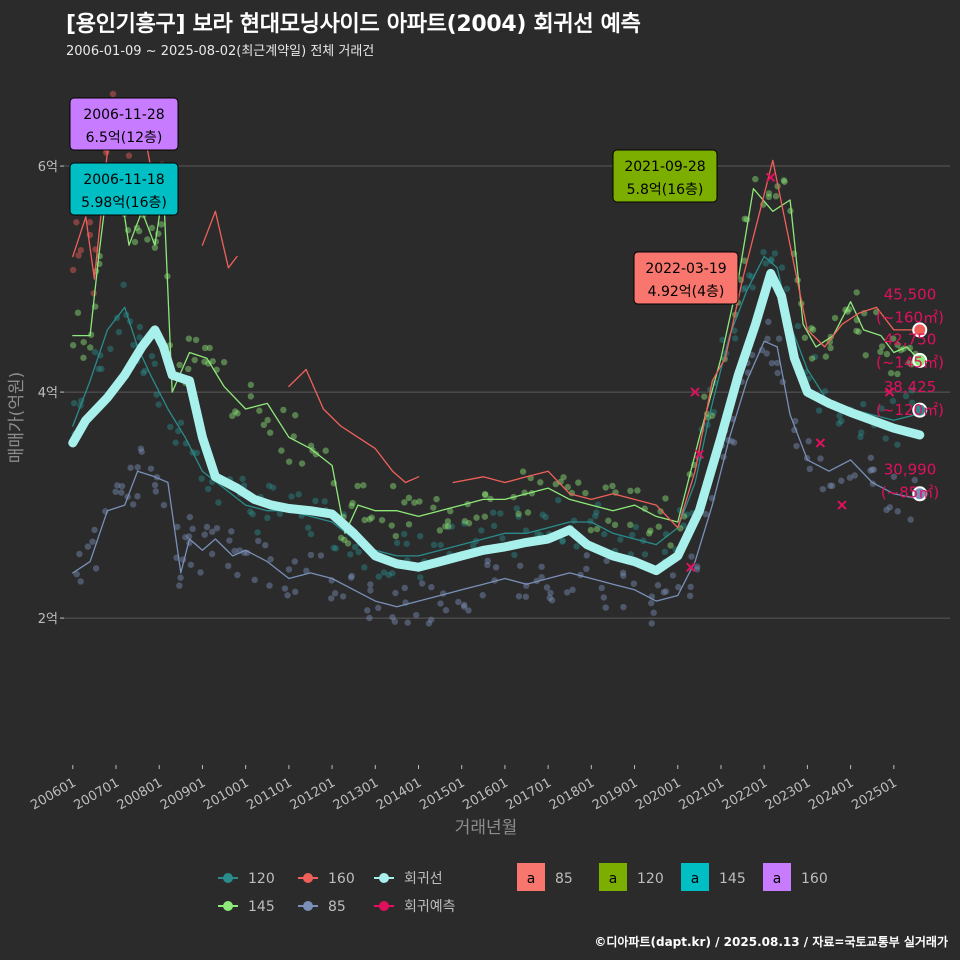 The width and height of the screenshot is (960, 960). Describe the element at coordinates (486, 828) in the screenshot. I see `x-axis-title: 거래년월` at that location.